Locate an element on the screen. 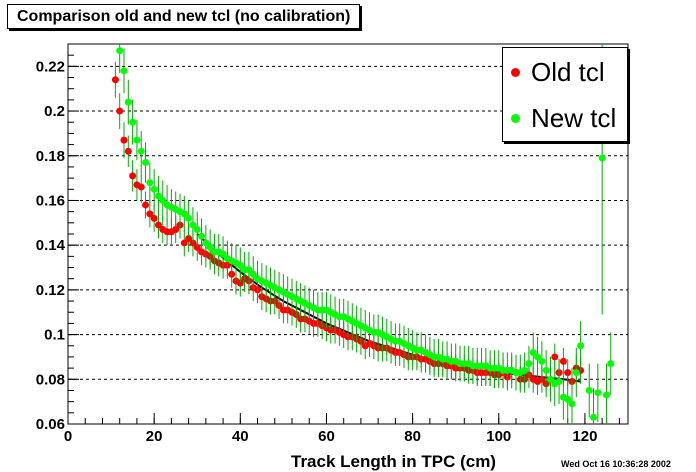  y-tick-label: 0.22 is located at coordinates (50, 66).